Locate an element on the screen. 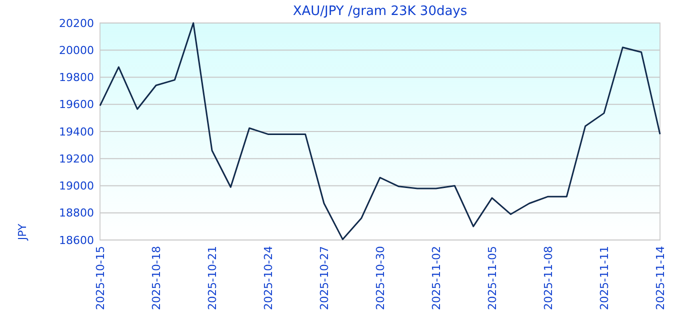 The height and width of the screenshot is (320, 680). x-tick-label: 2025-11-08 is located at coordinates (548, 278).